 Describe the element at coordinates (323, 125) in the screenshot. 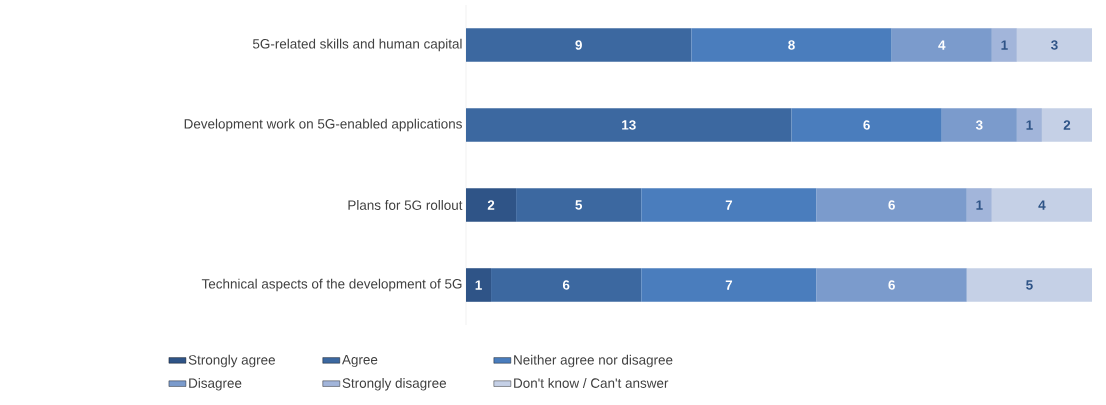

I see `y-tick-label: Development work on 5G-enabled applications` at that location.